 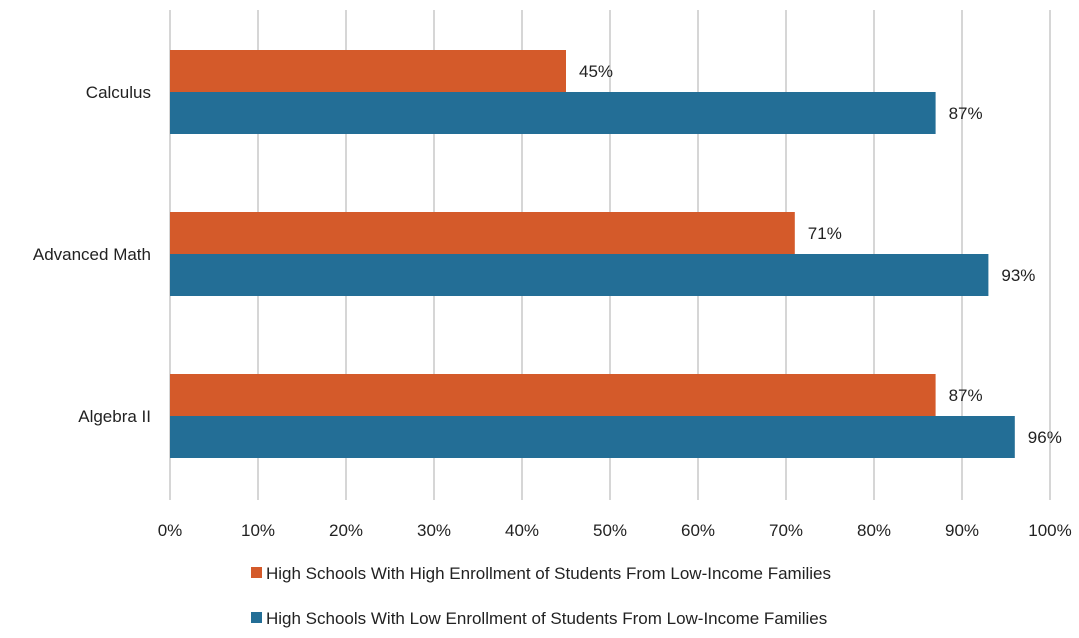 I want to click on x-tick-label: 70%, so click(x=786, y=530).